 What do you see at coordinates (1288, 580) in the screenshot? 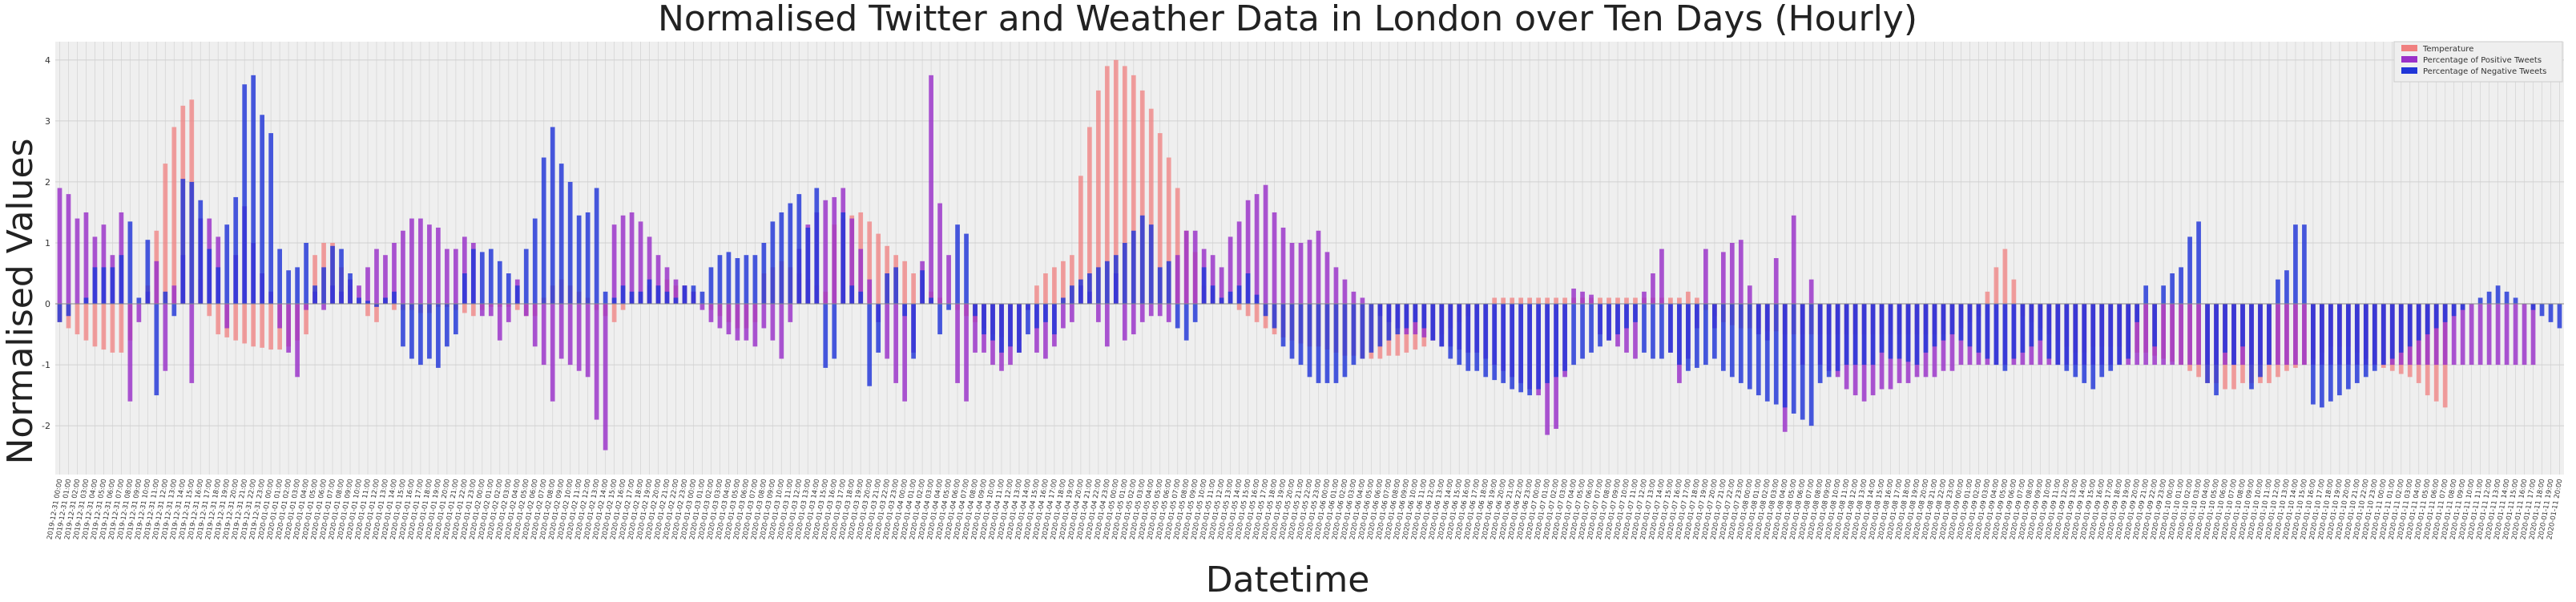
I see `x-axis-title: Datetime` at bounding box center [1288, 580].